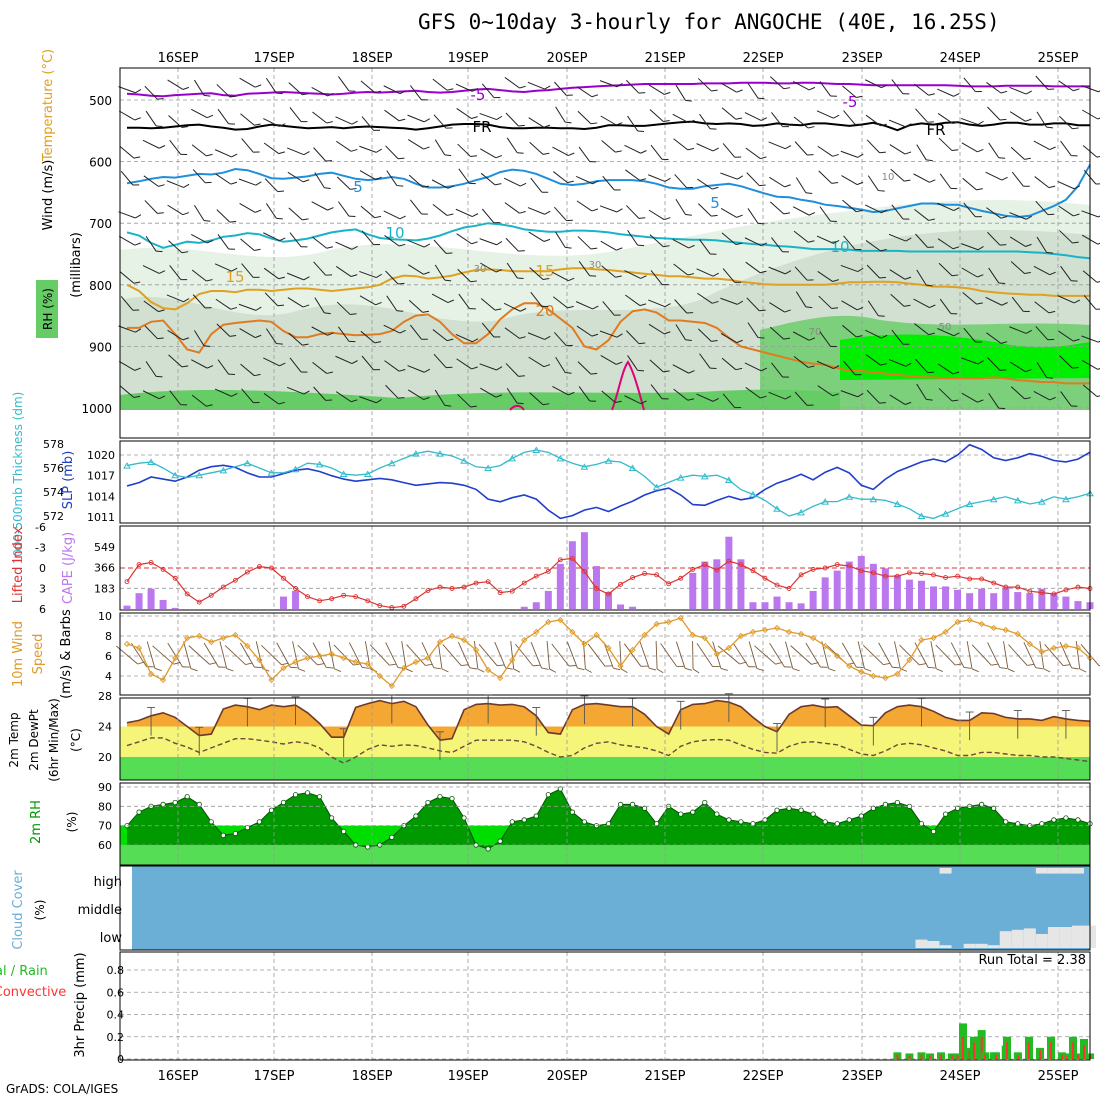  Describe the element at coordinates (120, 1059) in the screenshot. I see `precip-tick-label: 0` at that location.